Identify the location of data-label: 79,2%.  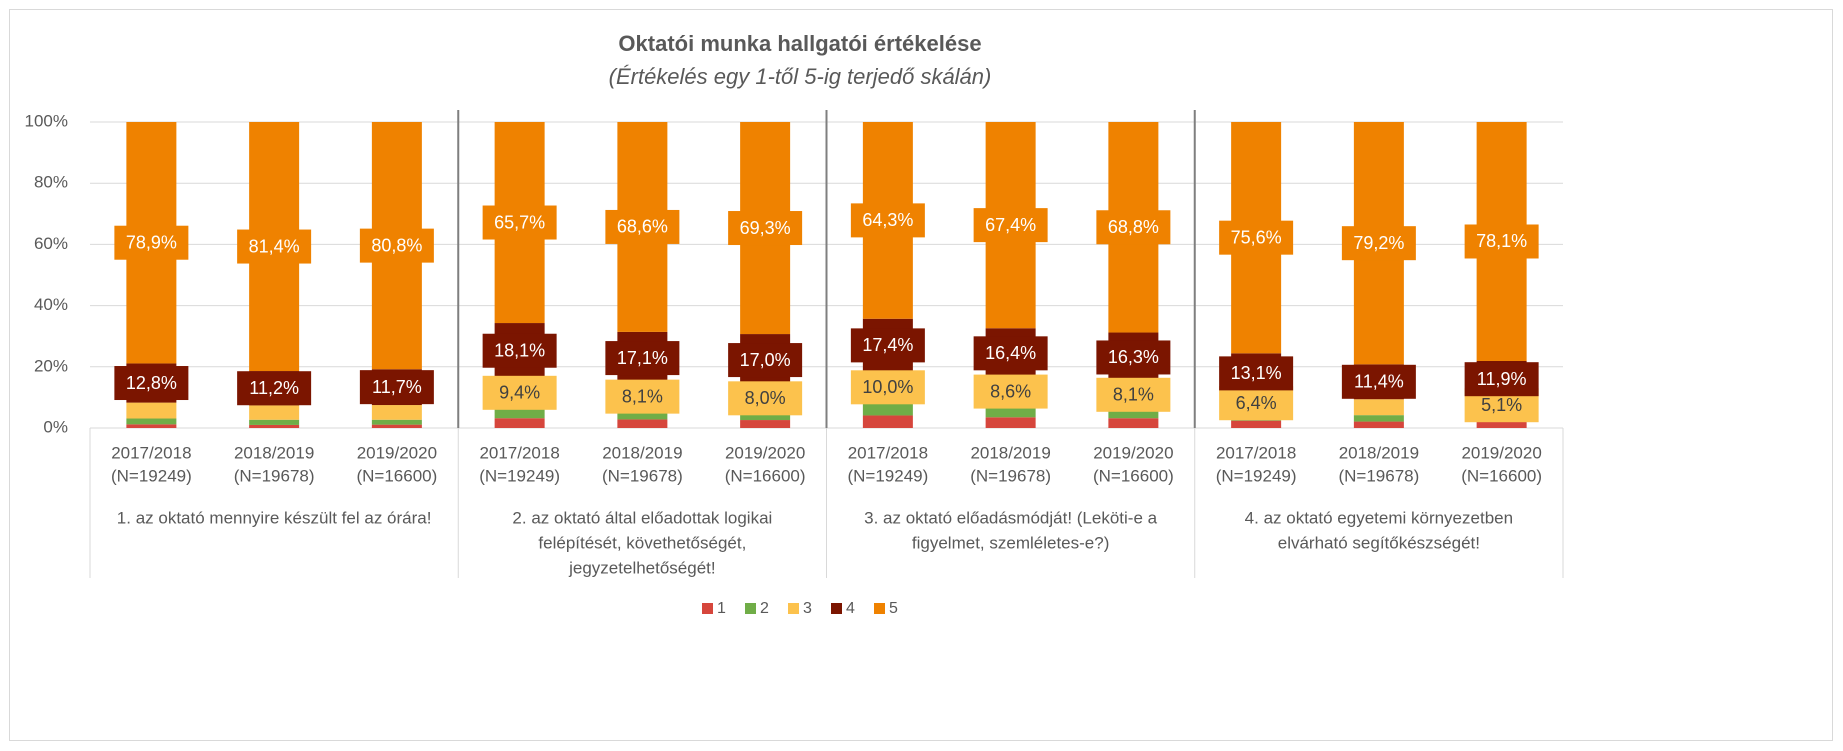
(1378, 243).